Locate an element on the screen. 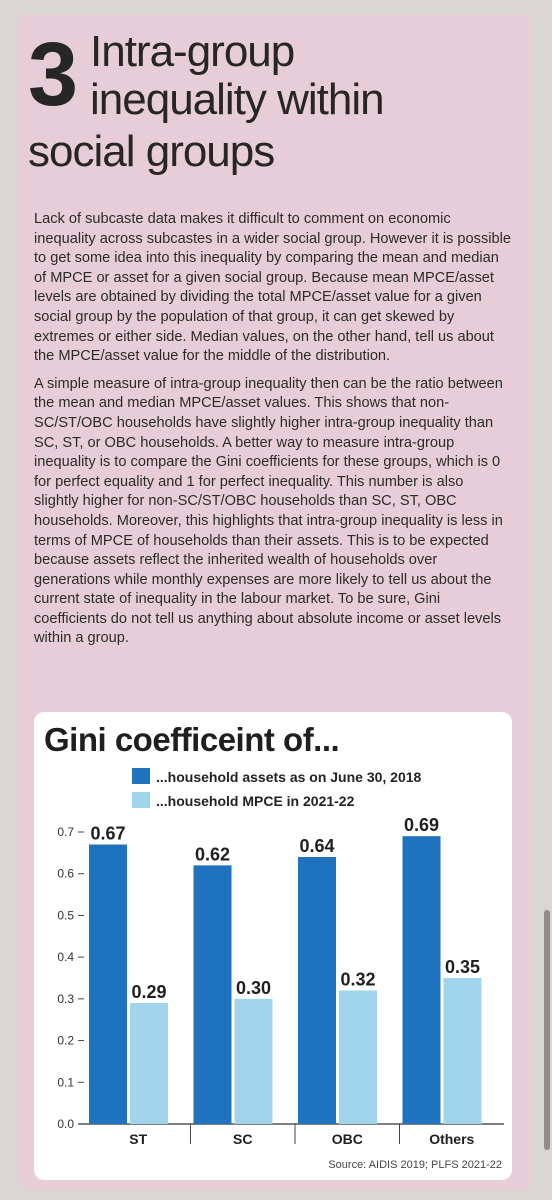  legend-label-assets: ...household assets as on June 30, 2018 is located at coordinates (289, 777).